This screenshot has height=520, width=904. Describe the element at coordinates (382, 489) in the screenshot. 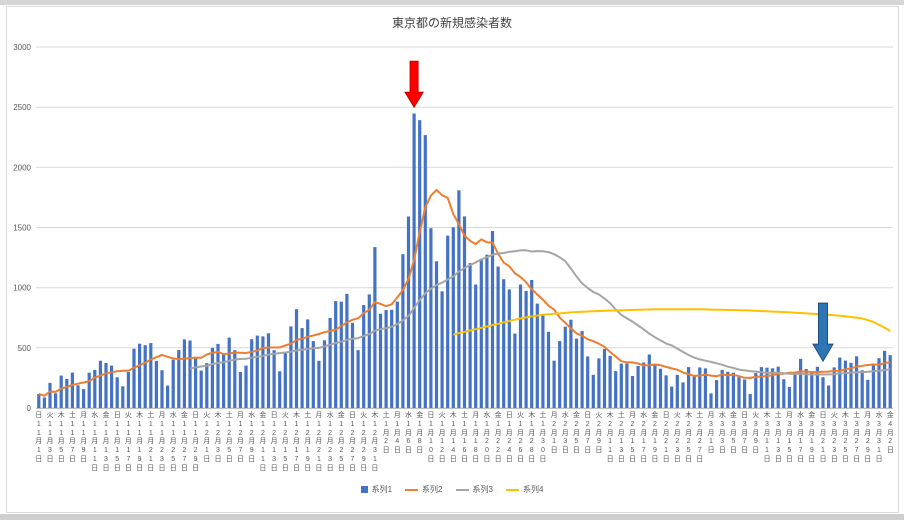

I see `legend-label-series1: 系列1` at that location.